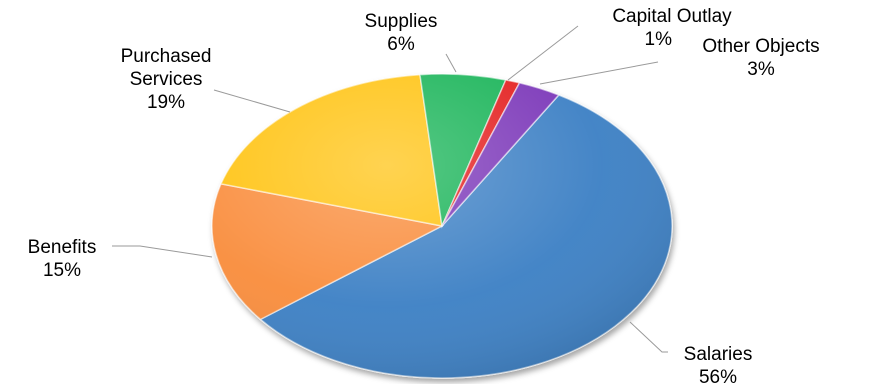 This screenshot has height=384, width=876. Describe the element at coordinates (401, 21) in the screenshot. I see `data-label-name-supplies: Supplies` at that location.